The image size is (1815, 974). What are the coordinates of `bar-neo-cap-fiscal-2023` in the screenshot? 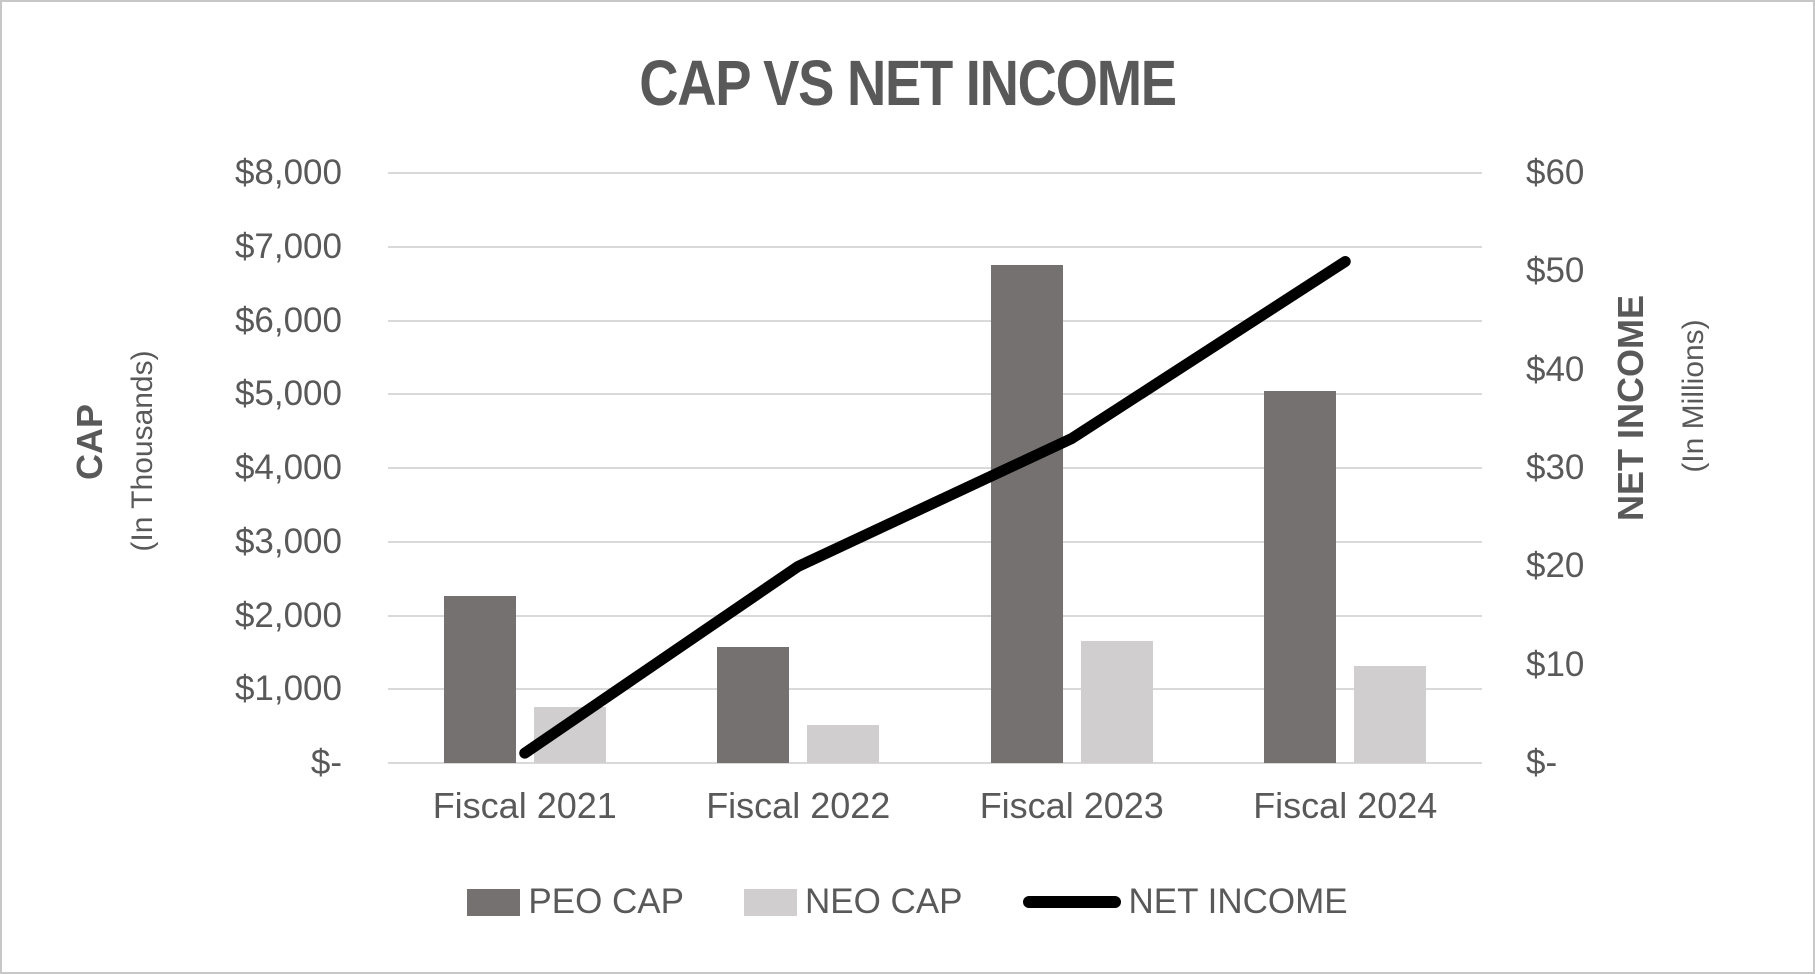 It's located at (1116, 702).